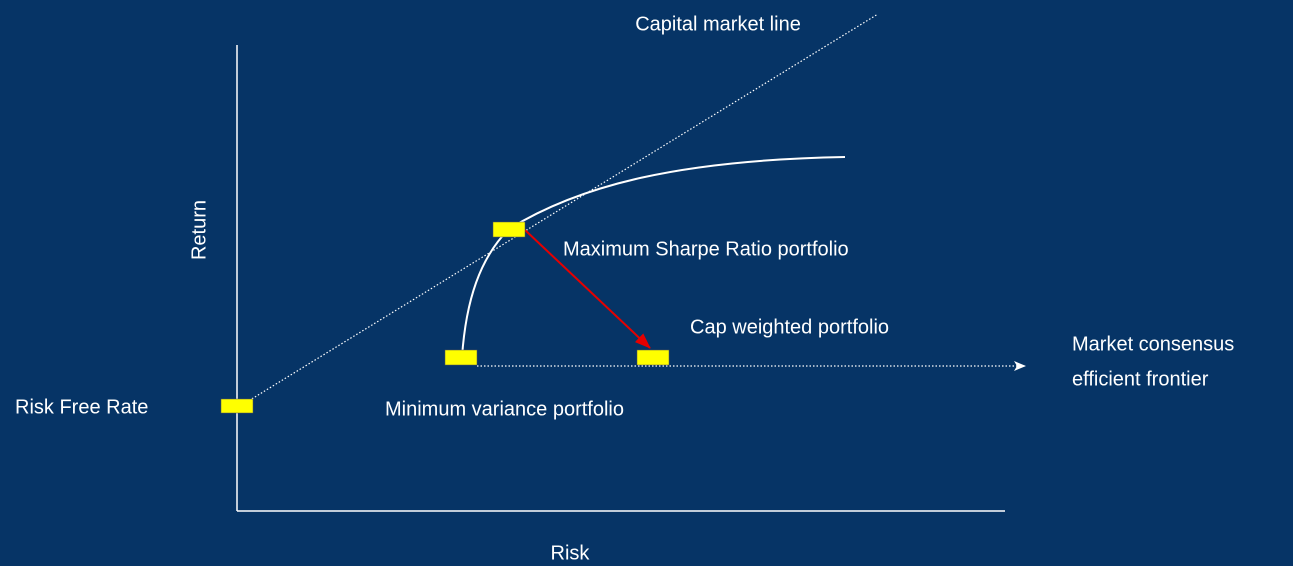  I want to click on min-variance-label: Minimum variance portfolio, so click(504, 409).